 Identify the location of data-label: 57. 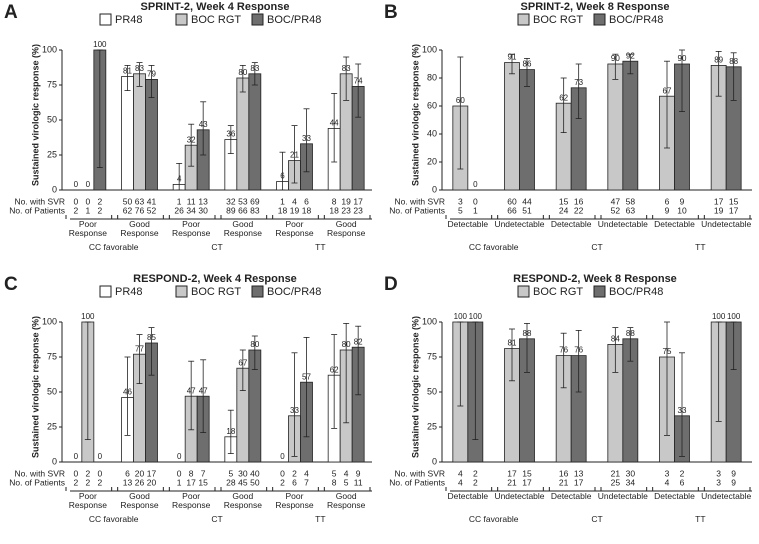
(306, 376).